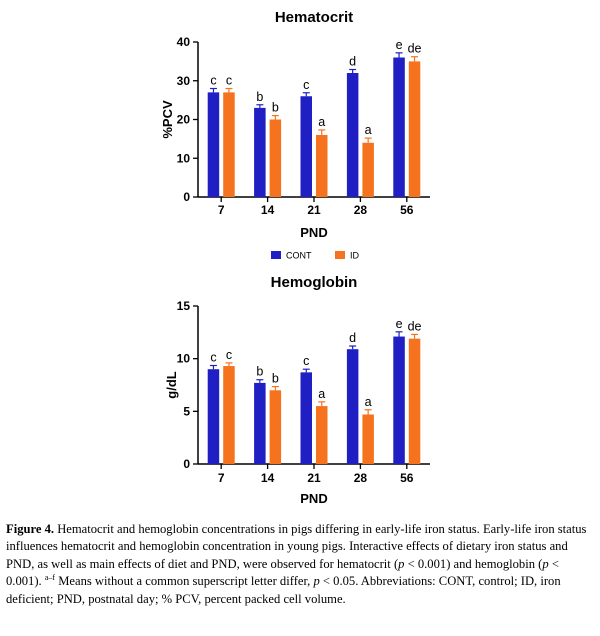 Image resolution: width=600 pixels, height=636 pixels. Describe the element at coordinates (355, 256) in the screenshot. I see `legend-label-id: ID` at that location.